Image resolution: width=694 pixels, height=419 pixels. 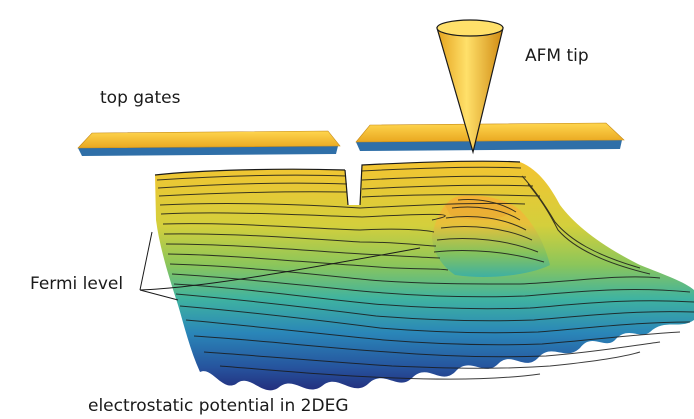 What do you see at coordinates (490, 132) in the screenshot?
I see `gate-right-top` at bounding box center [490, 132].